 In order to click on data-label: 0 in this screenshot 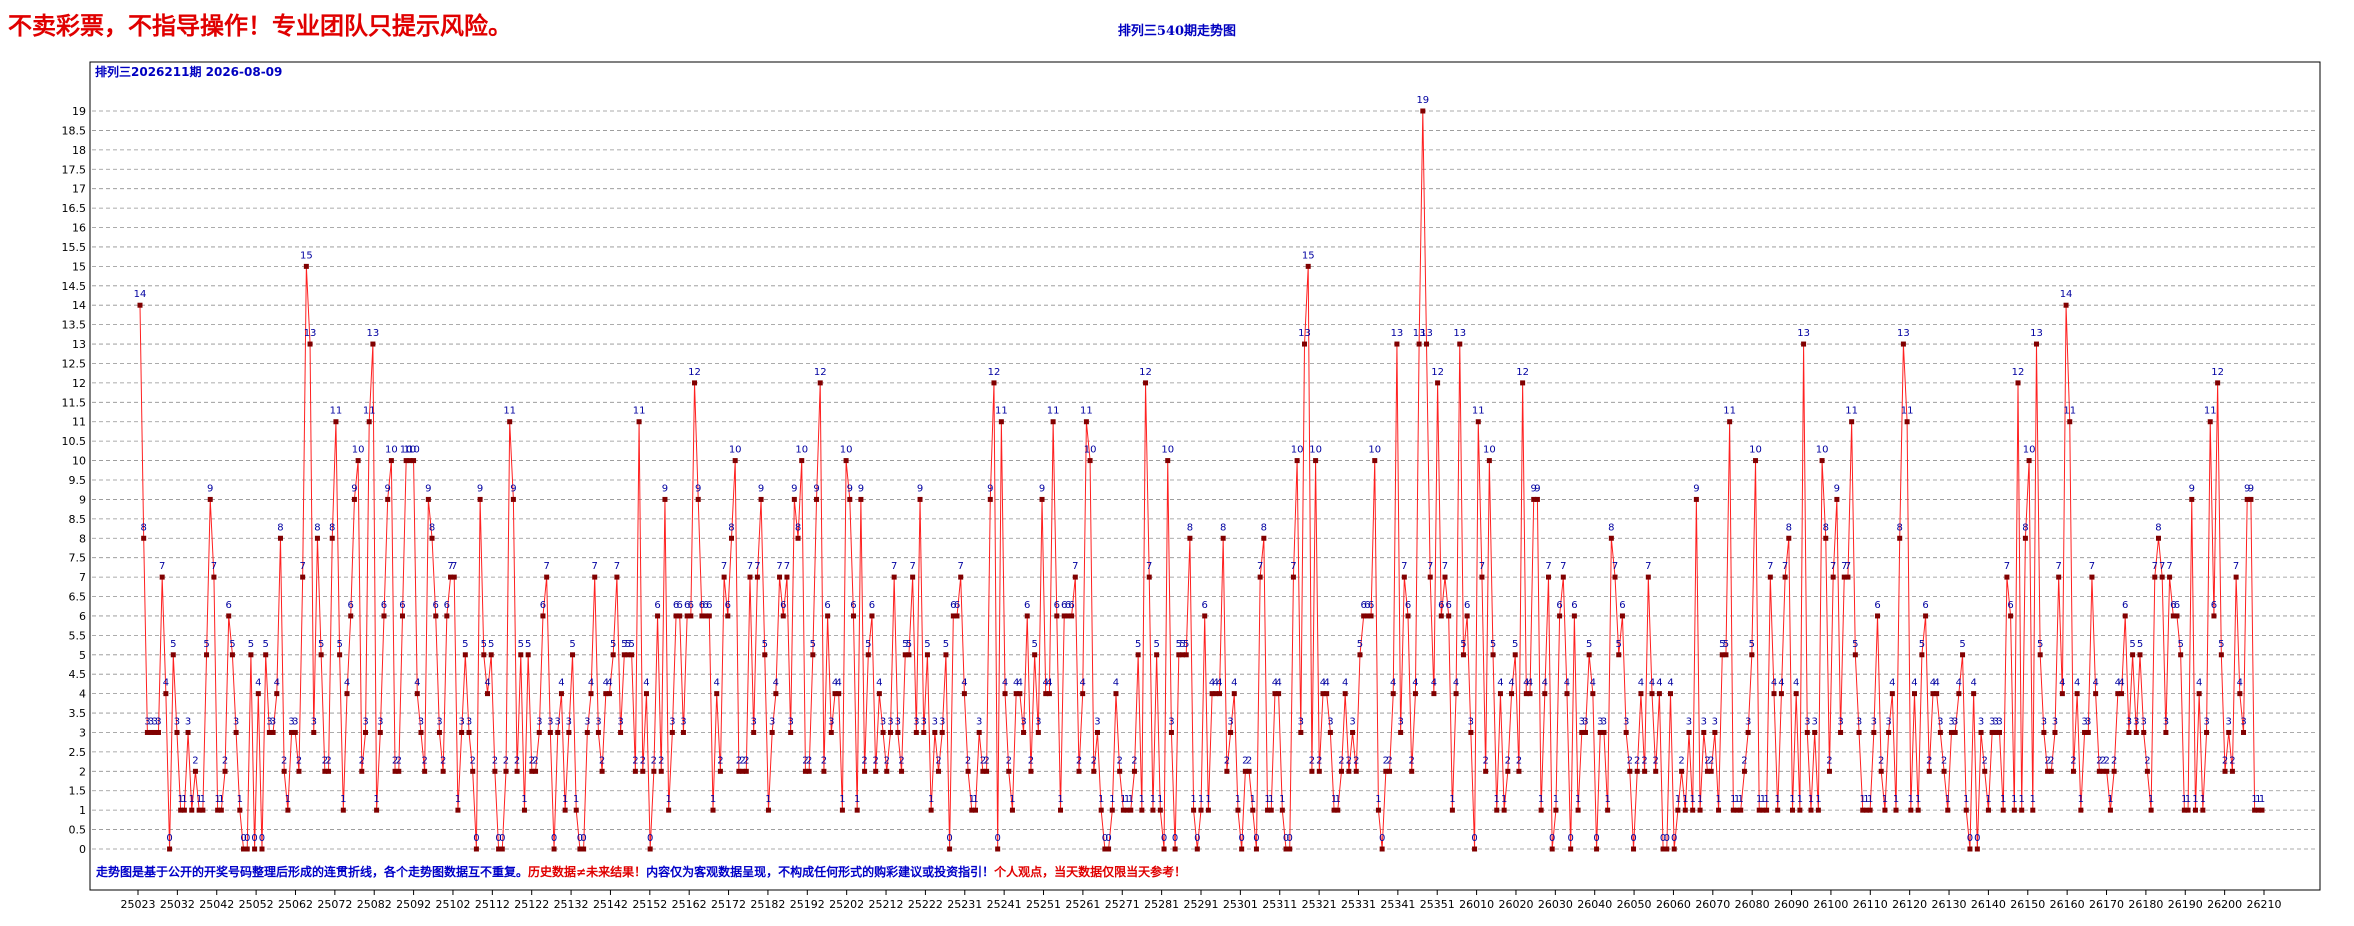, I will do `click(1175, 838)`.